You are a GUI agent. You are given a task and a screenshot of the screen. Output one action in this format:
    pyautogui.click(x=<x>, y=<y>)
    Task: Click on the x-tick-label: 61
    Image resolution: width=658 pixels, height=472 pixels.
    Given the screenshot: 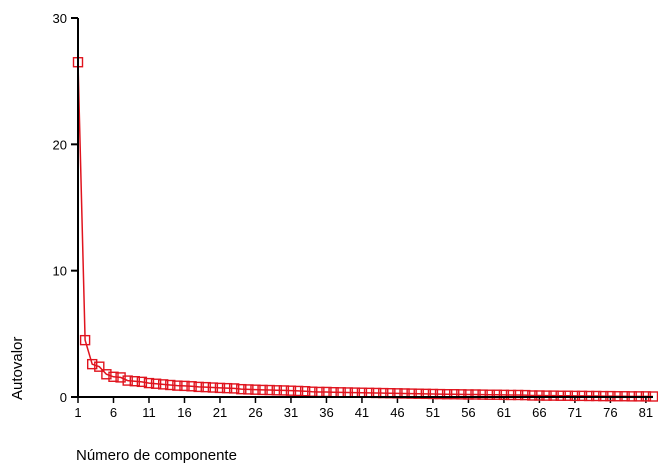 What is the action you would take?
    pyautogui.click(x=504, y=412)
    